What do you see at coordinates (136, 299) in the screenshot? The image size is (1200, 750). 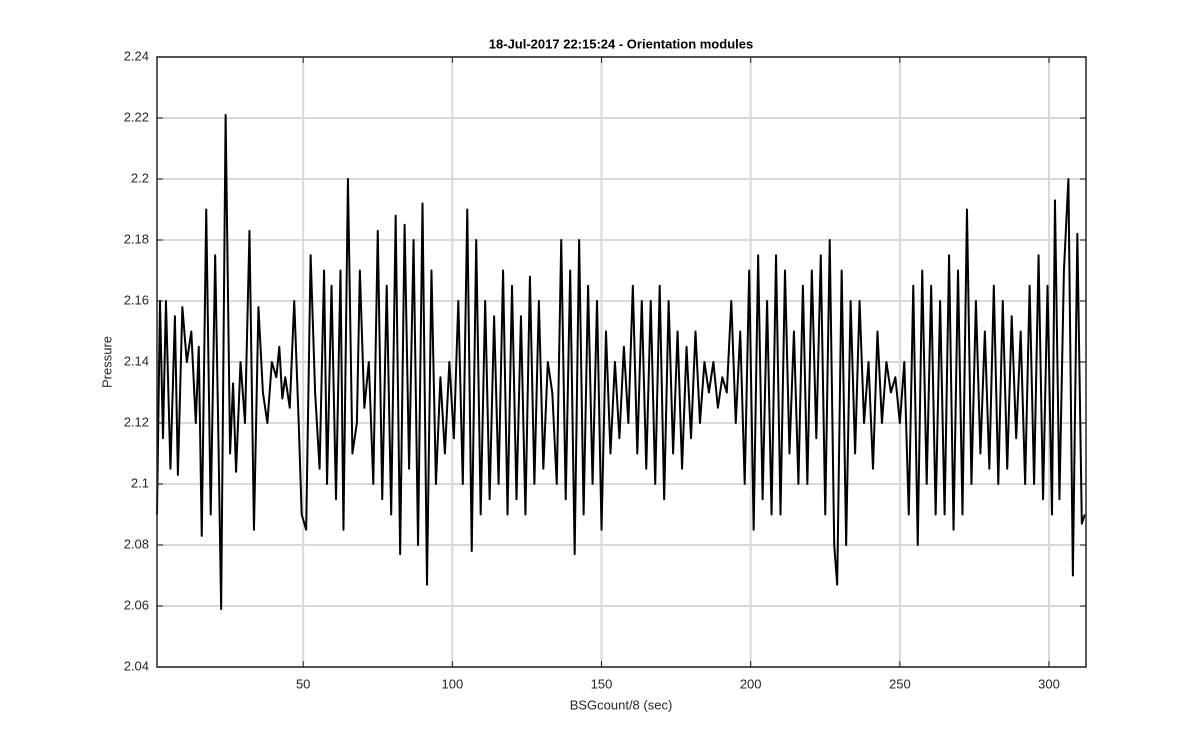 I see `y-tick-label: 2.16` at bounding box center [136, 299].